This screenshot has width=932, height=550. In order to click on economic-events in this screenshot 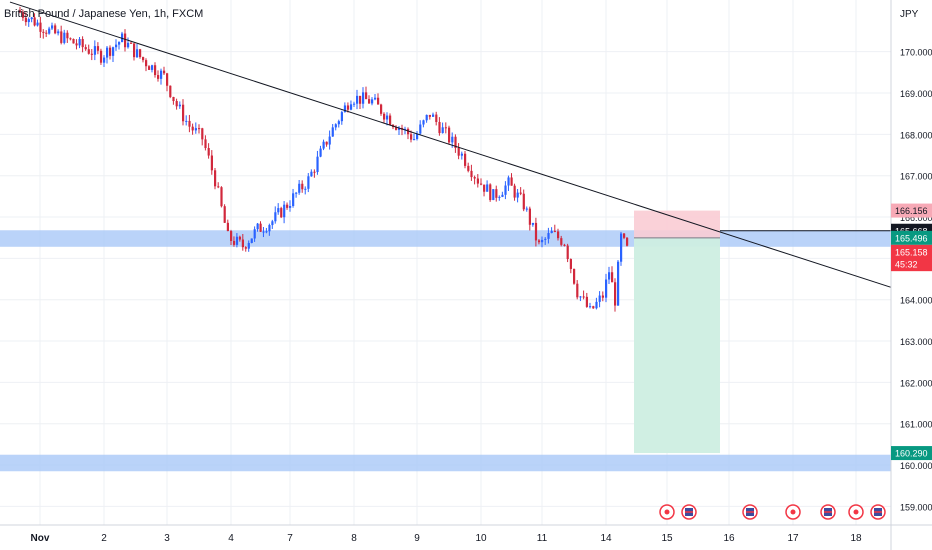, I will do `click(772, 512)`.